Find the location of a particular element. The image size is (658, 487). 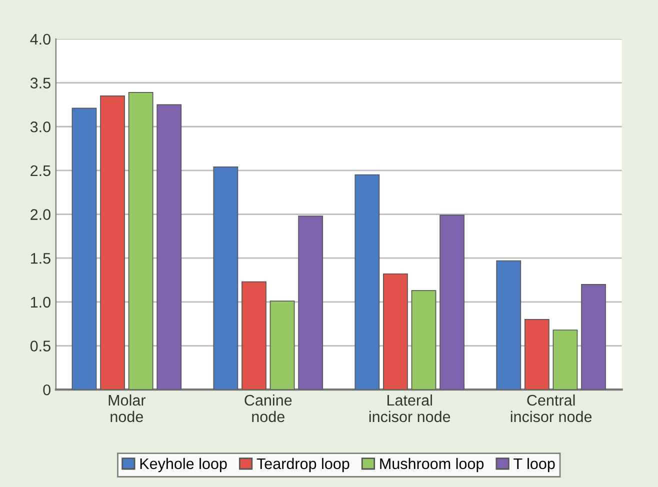

x-tick-label: Lateral incisor node is located at coordinates (409, 408).